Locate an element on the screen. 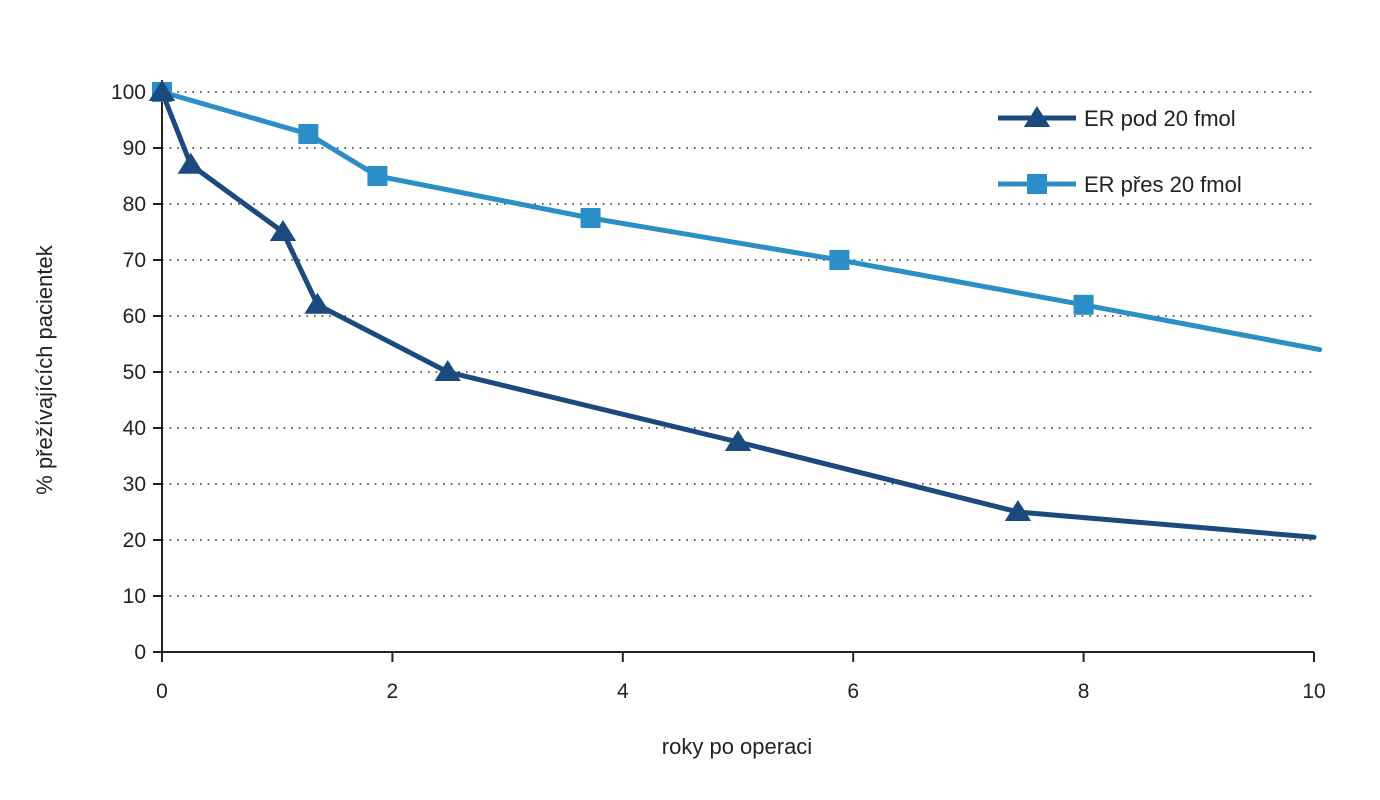 The width and height of the screenshot is (1380, 800). y-tick-label-0: 0 is located at coordinates (140, 652).